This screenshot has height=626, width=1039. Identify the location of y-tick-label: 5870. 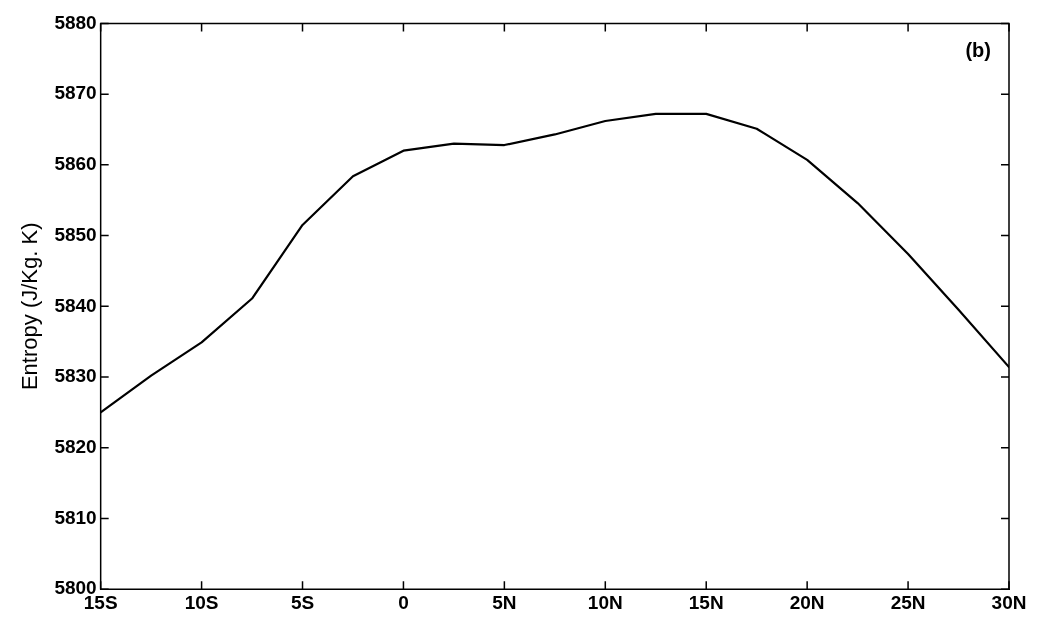
(75, 93).